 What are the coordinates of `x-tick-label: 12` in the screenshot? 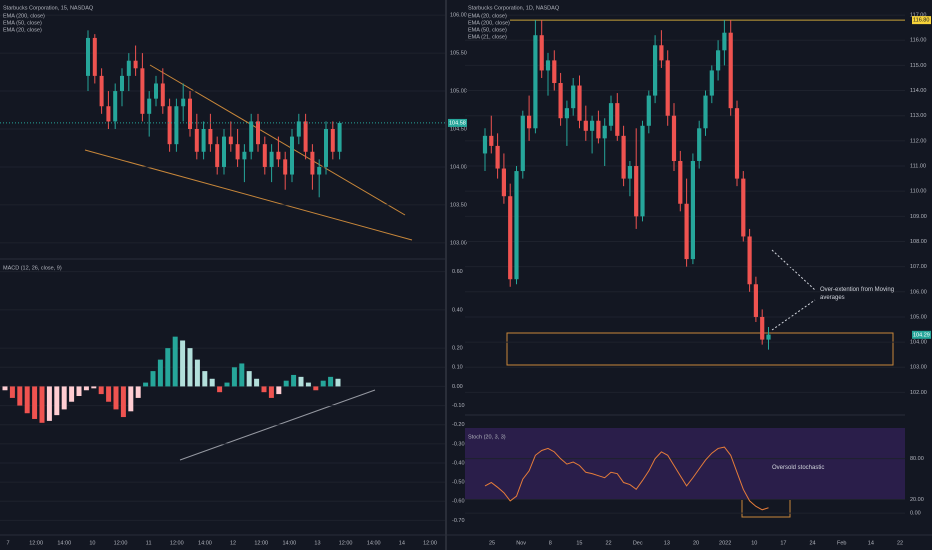 It's located at (233, 543).